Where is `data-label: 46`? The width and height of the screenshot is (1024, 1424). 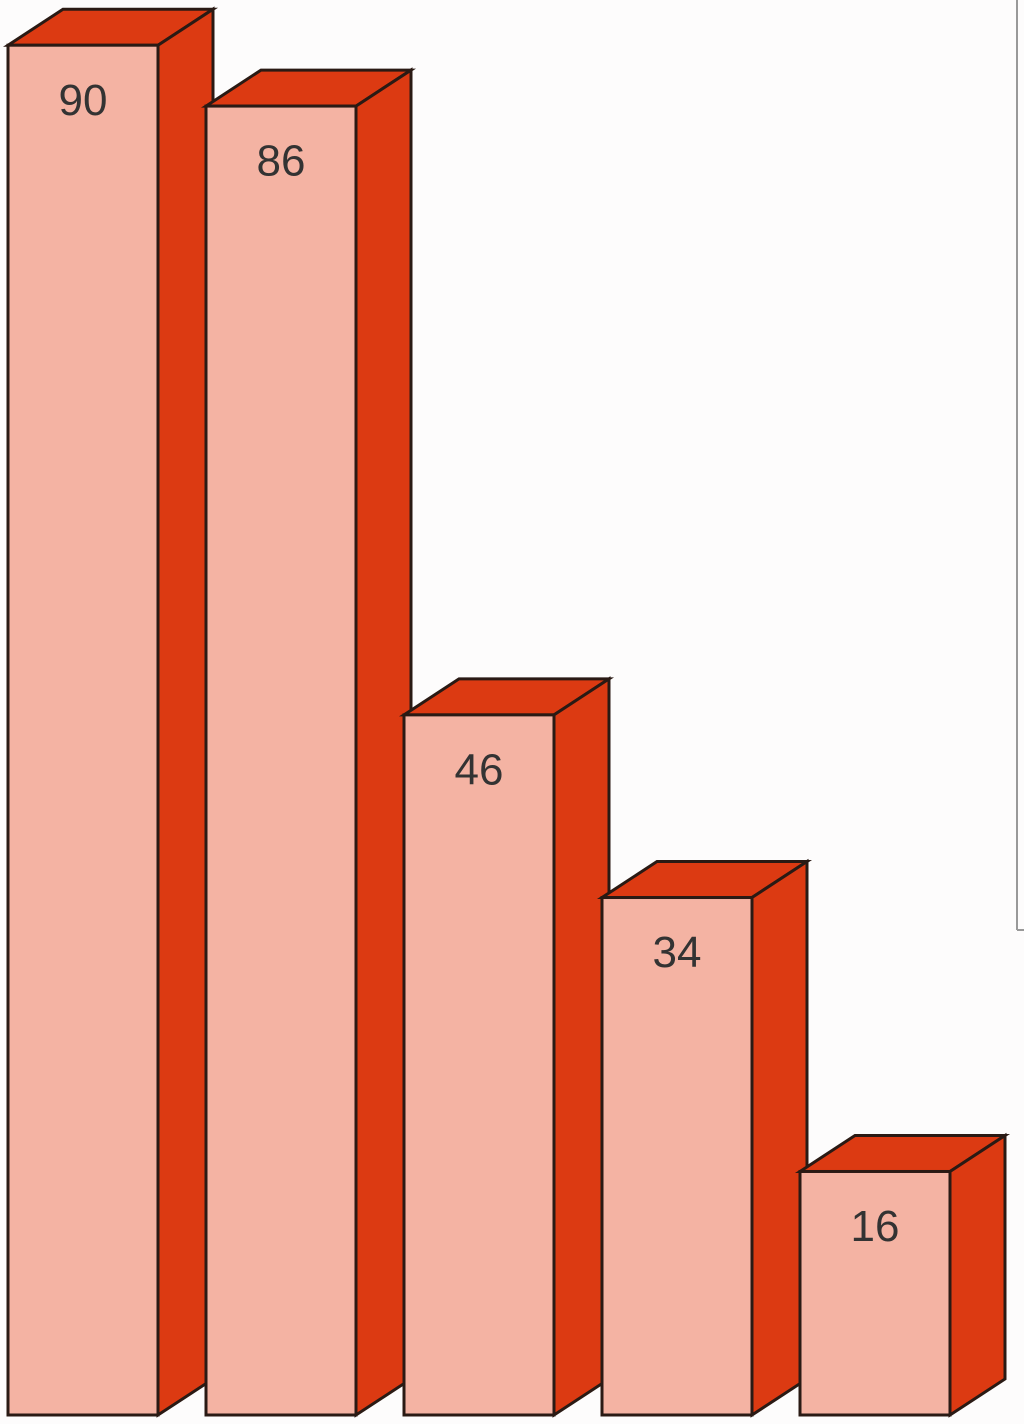
data-label: 46 is located at coordinates (479, 770).